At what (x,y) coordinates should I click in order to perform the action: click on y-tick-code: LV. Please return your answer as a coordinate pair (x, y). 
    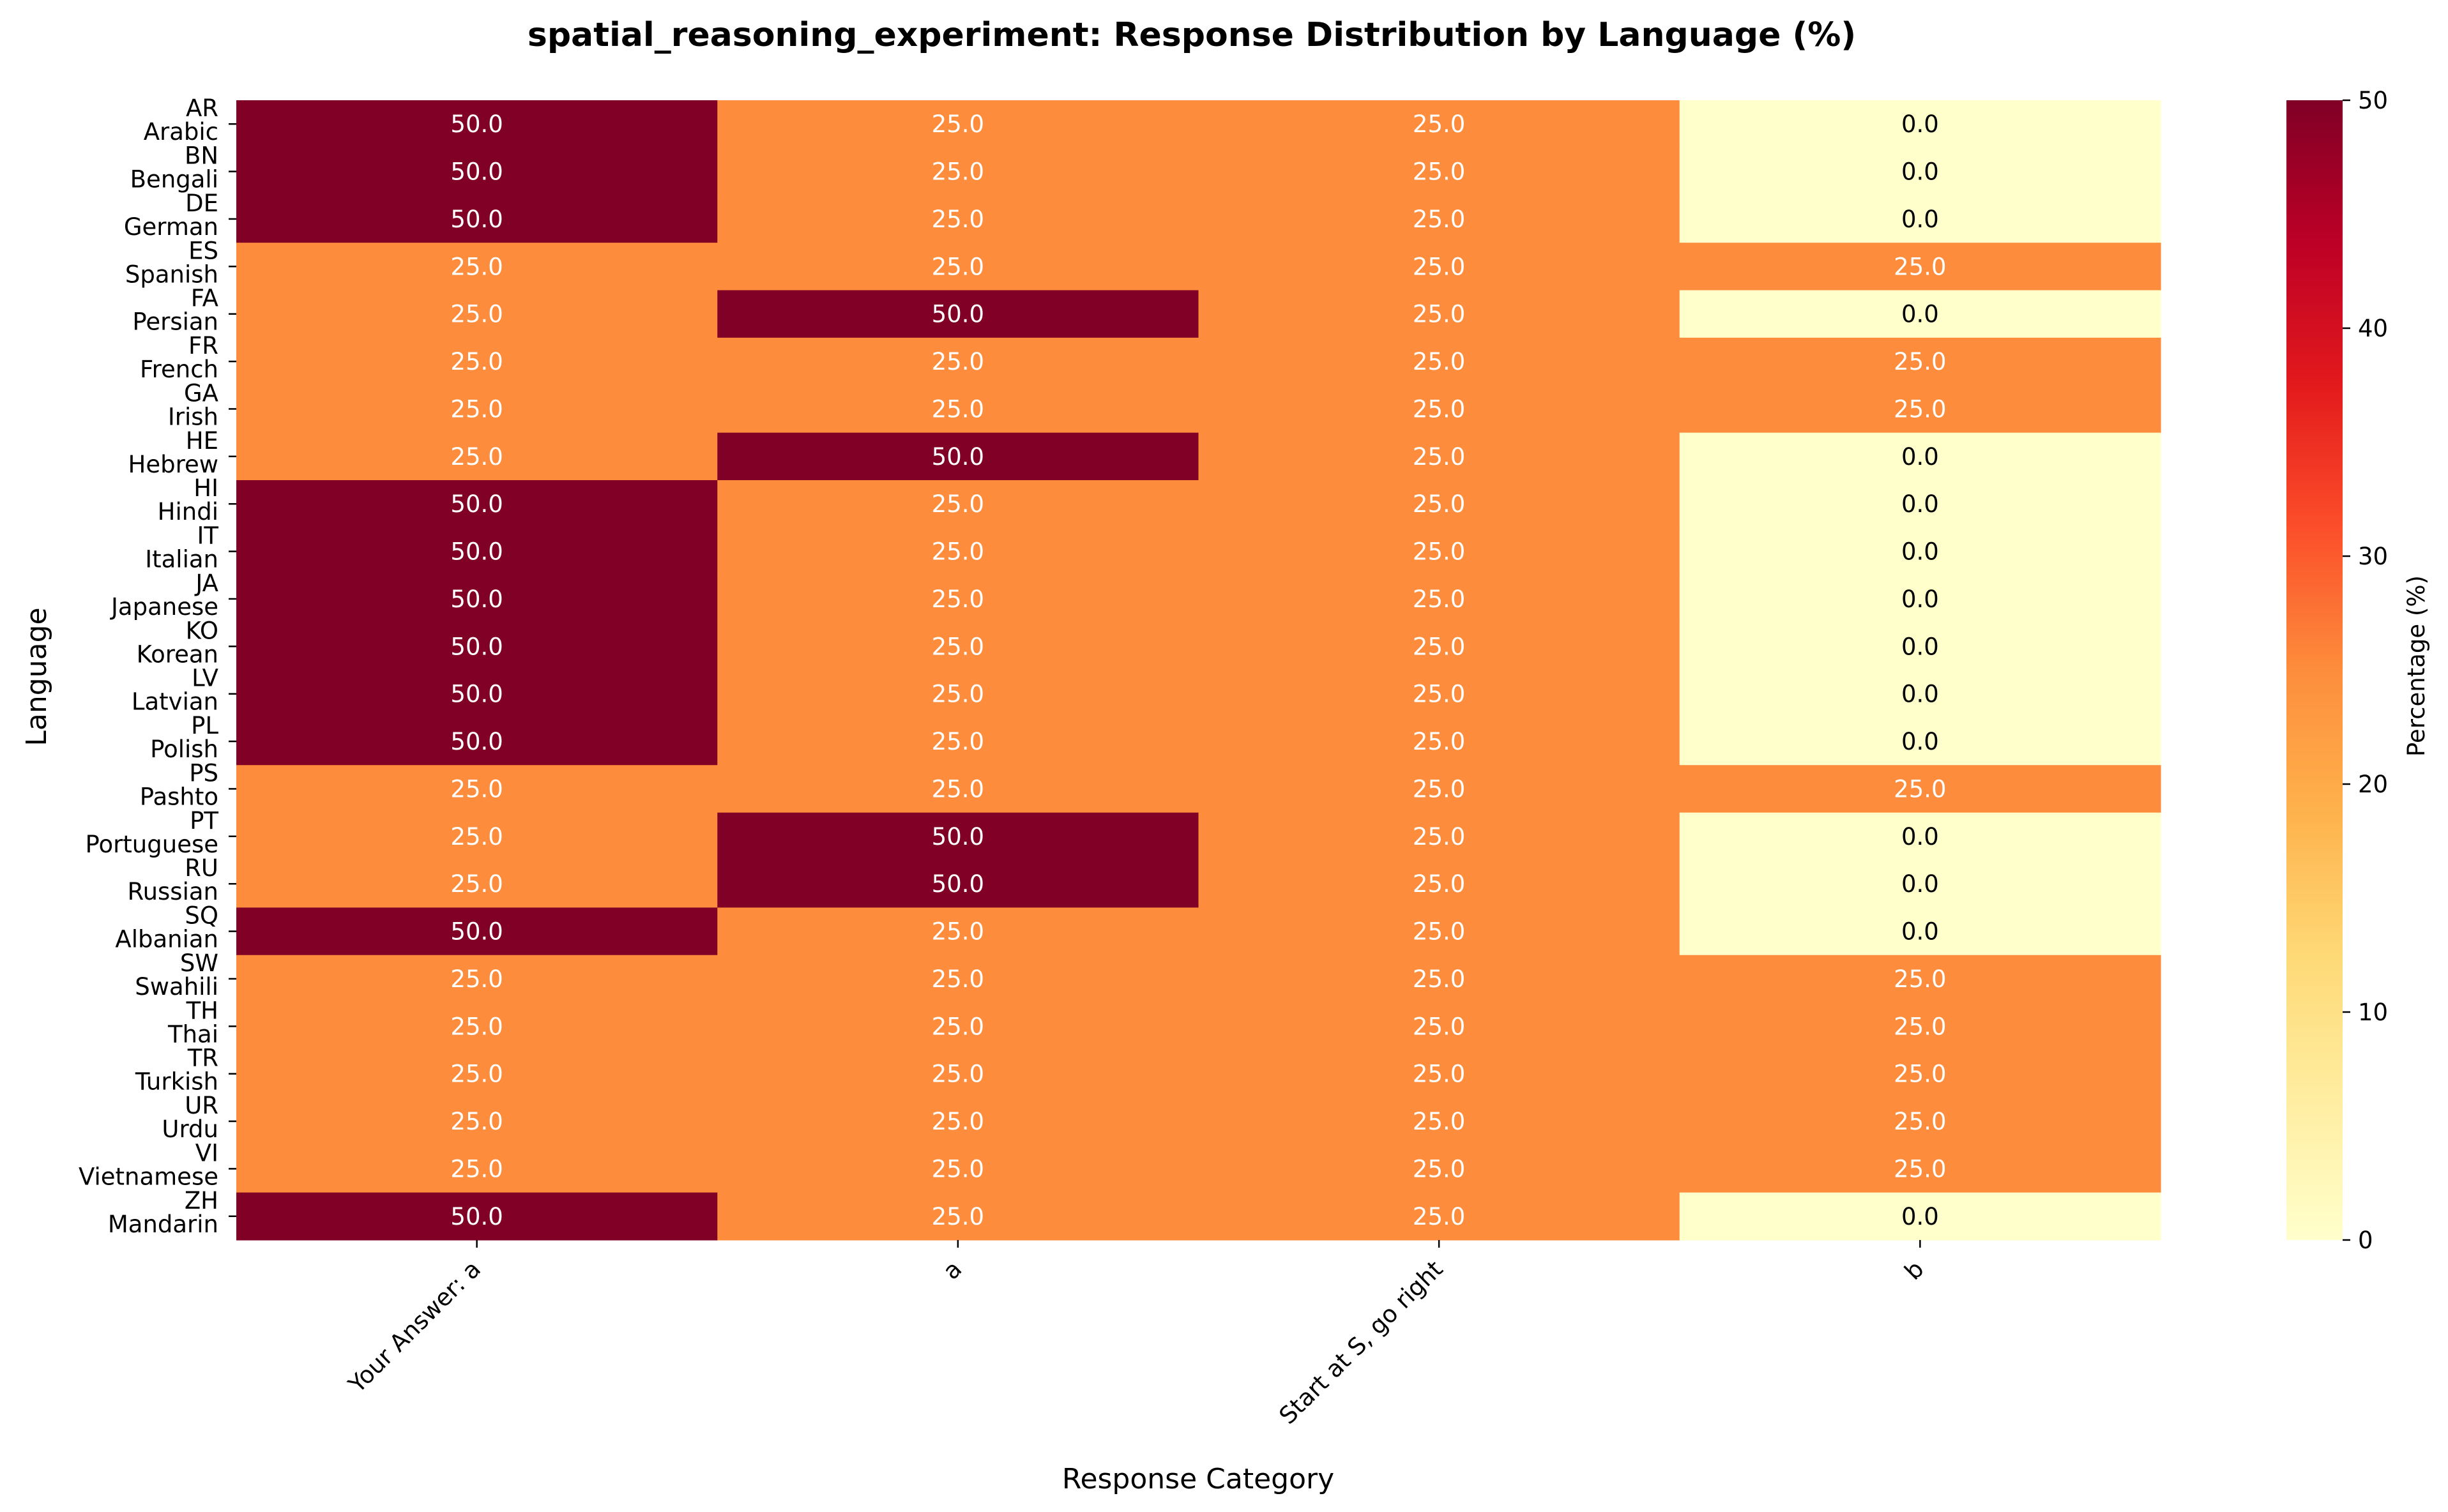
    Looking at the image, I should click on (205, 678).